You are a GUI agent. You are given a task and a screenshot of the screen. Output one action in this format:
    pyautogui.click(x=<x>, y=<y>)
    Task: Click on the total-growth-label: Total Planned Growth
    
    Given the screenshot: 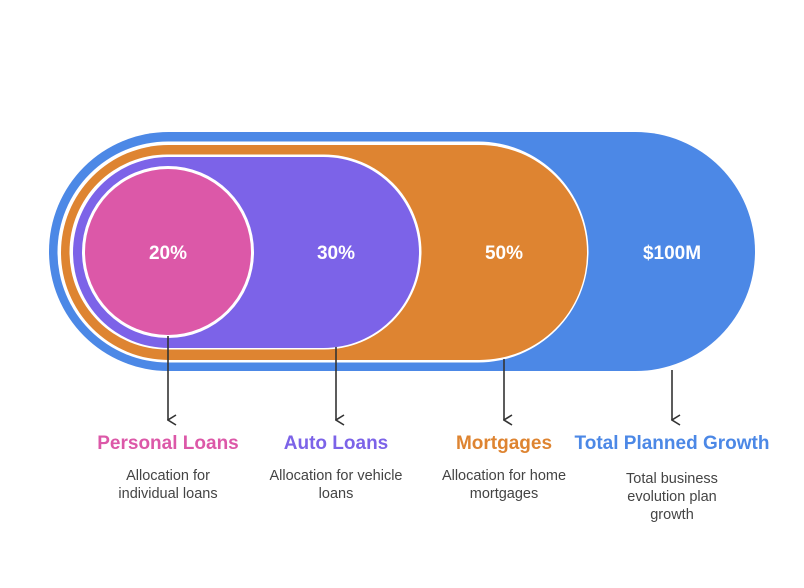 What is the action you would take?
    pyautogui.click(x=672, y=443)
    